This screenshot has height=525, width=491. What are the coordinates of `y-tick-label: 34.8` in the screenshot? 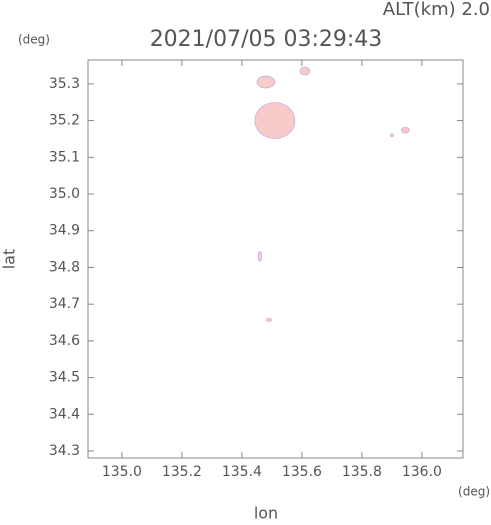 It's located at (64, 267).